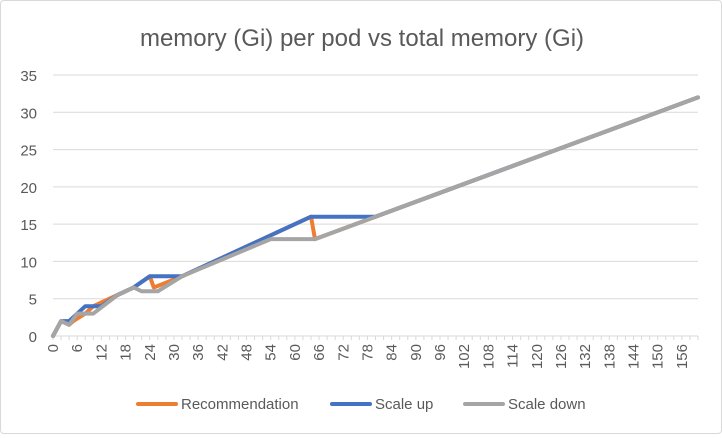 This screenshot has height=438, width=722. I want to click on x-tick-label: 150, so click(658, 356).